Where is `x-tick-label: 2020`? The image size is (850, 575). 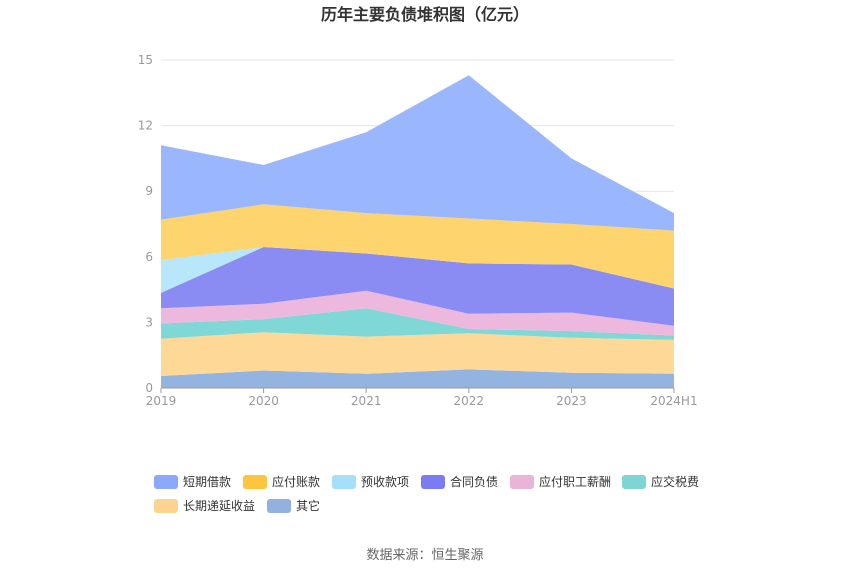
x-tick-label: 2020 is located at coordinates (263, 401).